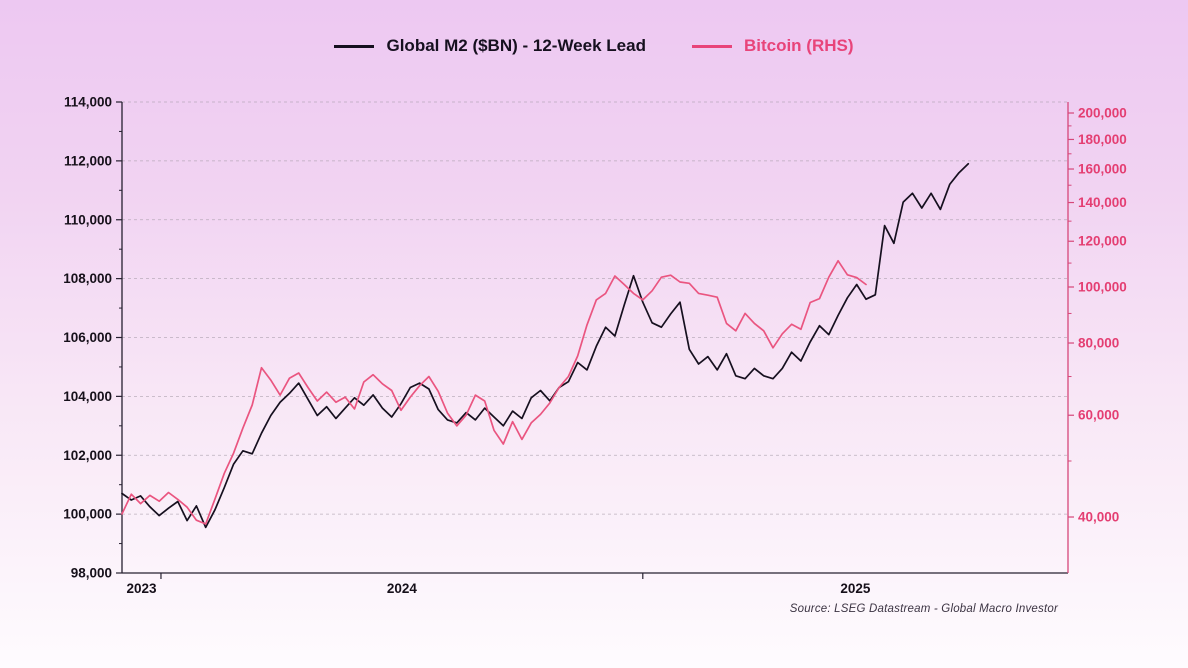 The height and width of the screenshot is (668, 1188). What do you see at coordinates (711, 46) in the screenshot?
I see `bitcoin-line-swatch` at bounding box center [711, 46].